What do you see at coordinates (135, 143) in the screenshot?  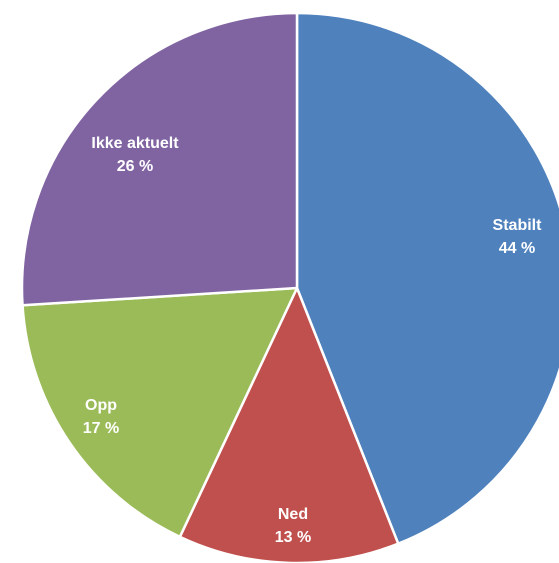 I see `slice-label-ikke-aktuelt: Ikke aktuelt` at bounding box center [135, 143].